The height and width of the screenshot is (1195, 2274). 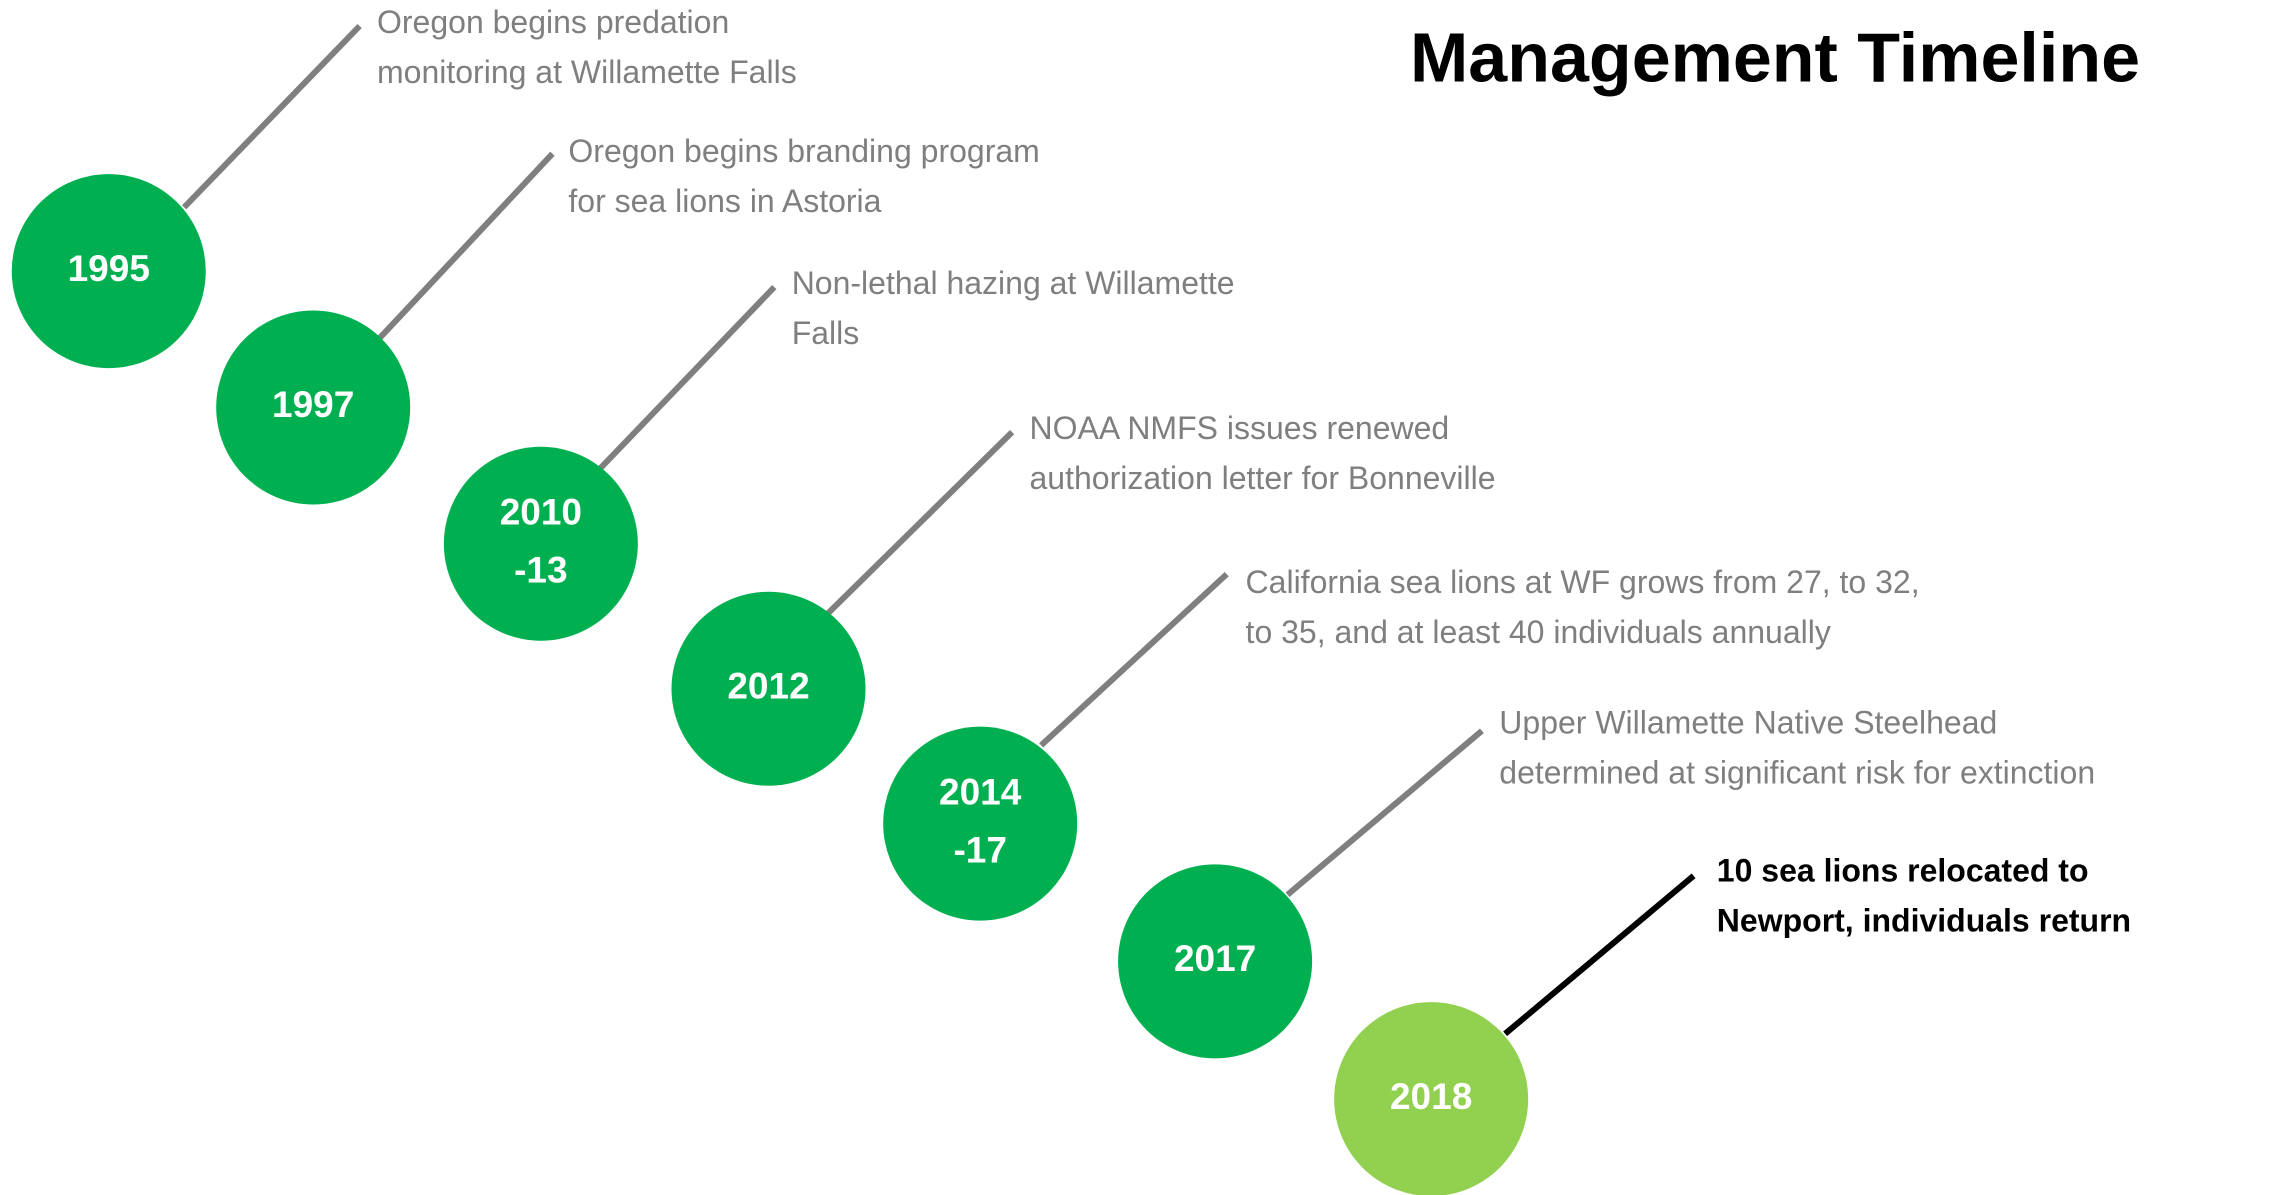 I want to click on event-text: Oregon begins predation, so click(x=553, y=22).